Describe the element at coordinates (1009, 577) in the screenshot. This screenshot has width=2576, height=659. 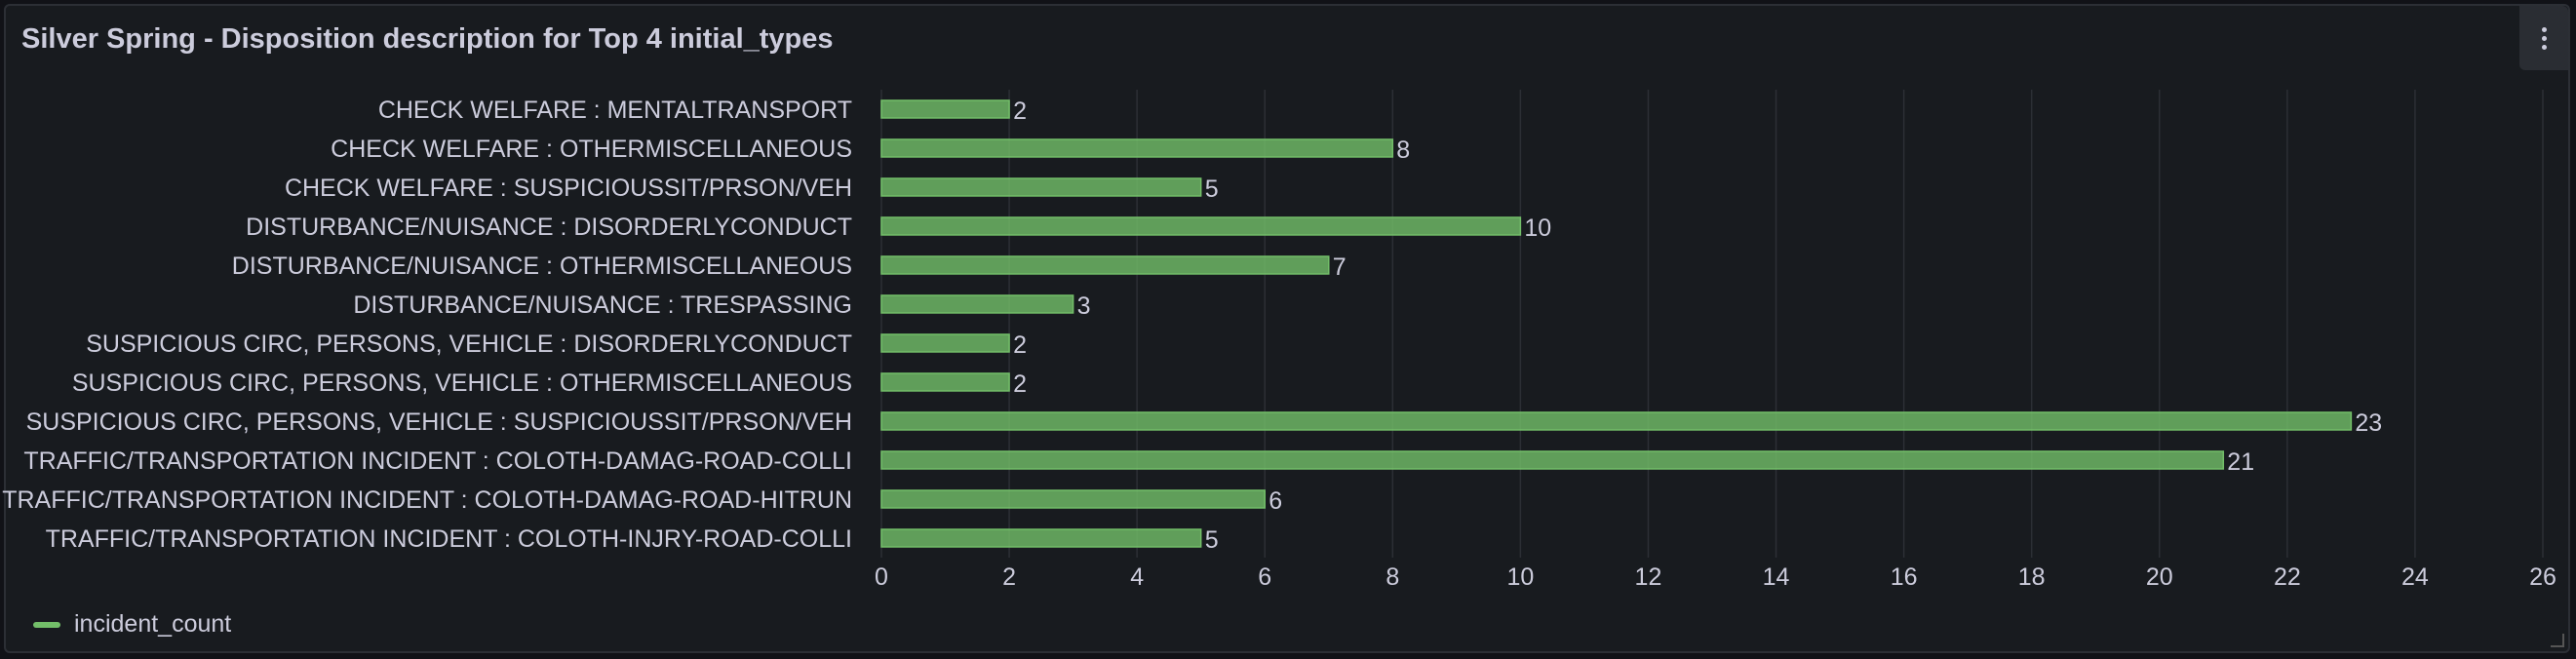
I see `x-tick-label: 2` at that location.